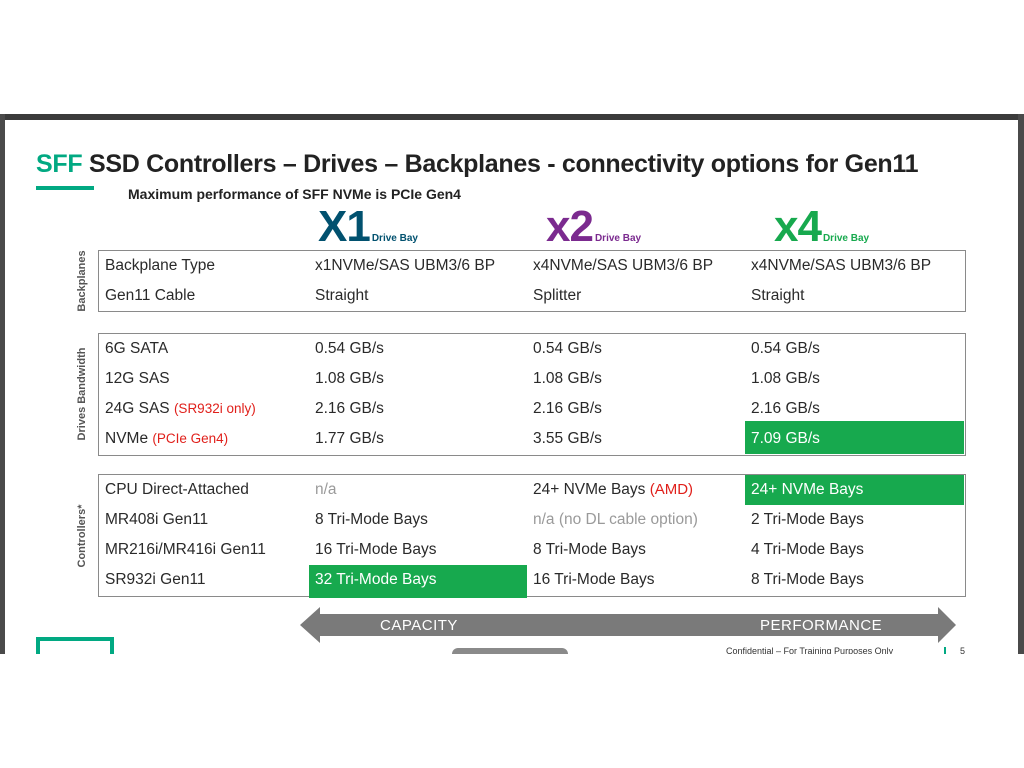 The width and height of the screenshot is (1024, 768). Describe the element at coordinates (589, 549) in the screenshot. I see `cell-x2: 8 Tri-Mode Bays` at that location.